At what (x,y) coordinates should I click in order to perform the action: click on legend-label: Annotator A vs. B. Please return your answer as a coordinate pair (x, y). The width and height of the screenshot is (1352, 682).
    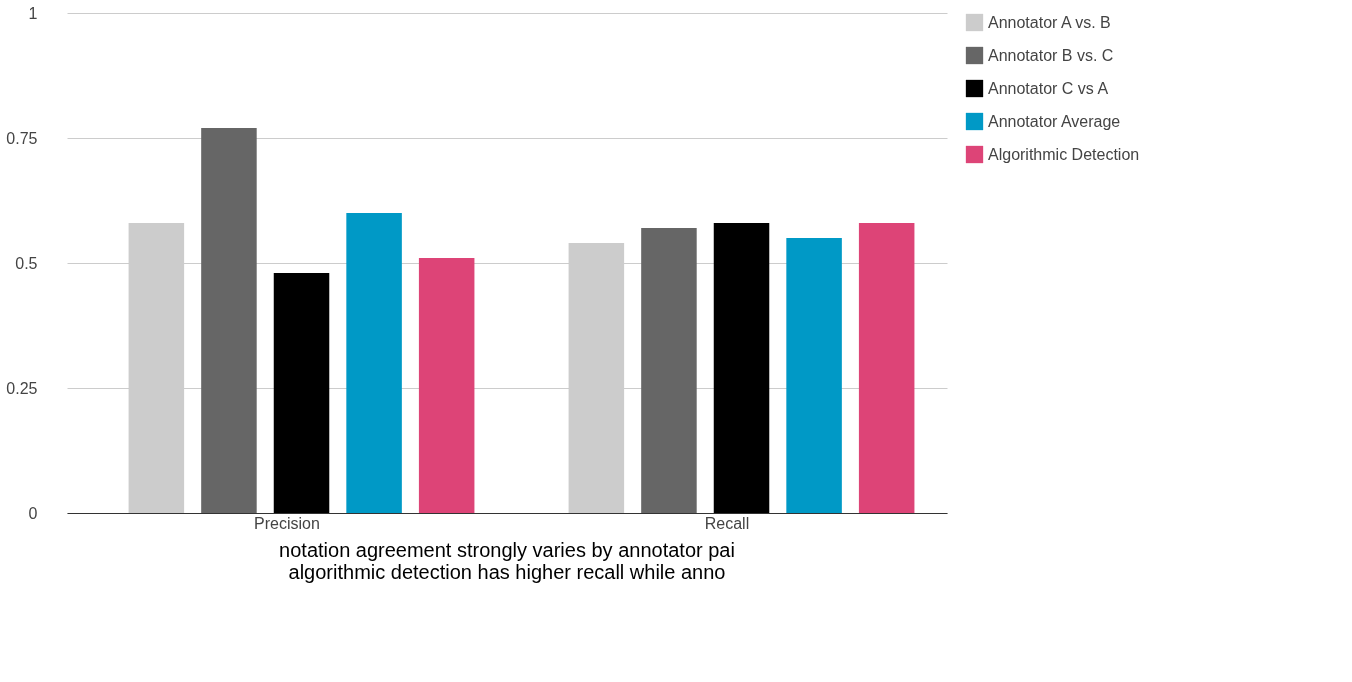
    Looking at the image, I should click on (1049, 22).